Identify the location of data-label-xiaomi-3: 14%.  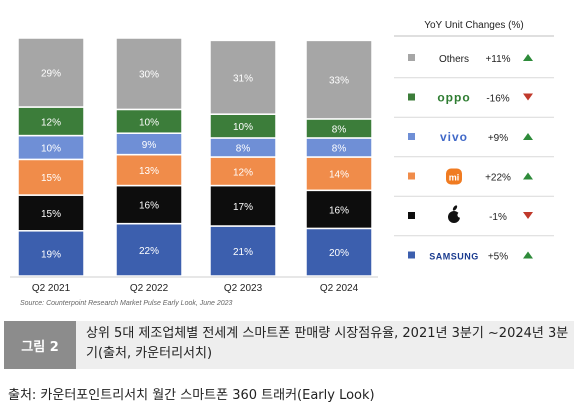
(339, 175).